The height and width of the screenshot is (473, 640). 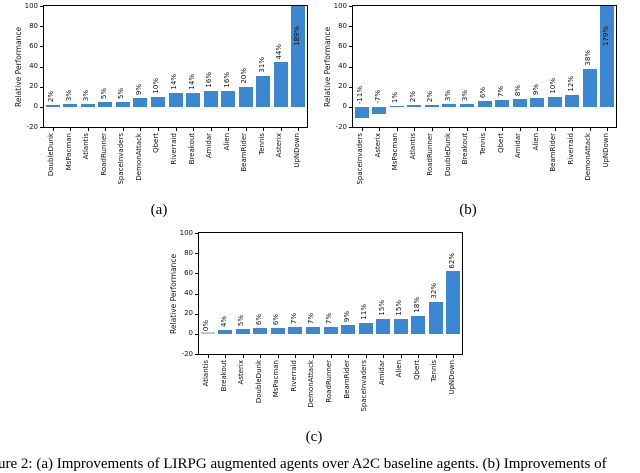 I want to click on category-label-Tennis: Tennis, so click(x=434, y=371).